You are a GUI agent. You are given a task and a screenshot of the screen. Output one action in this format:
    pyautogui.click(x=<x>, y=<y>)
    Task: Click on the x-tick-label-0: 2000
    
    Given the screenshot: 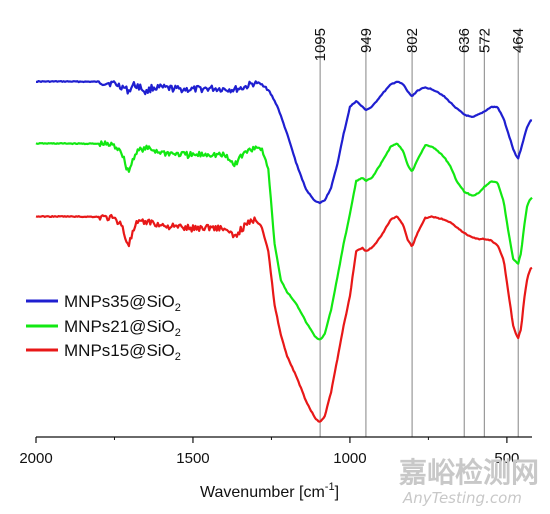 What is the action you would take?
    pyautogui.click(x=35, y=458)
    